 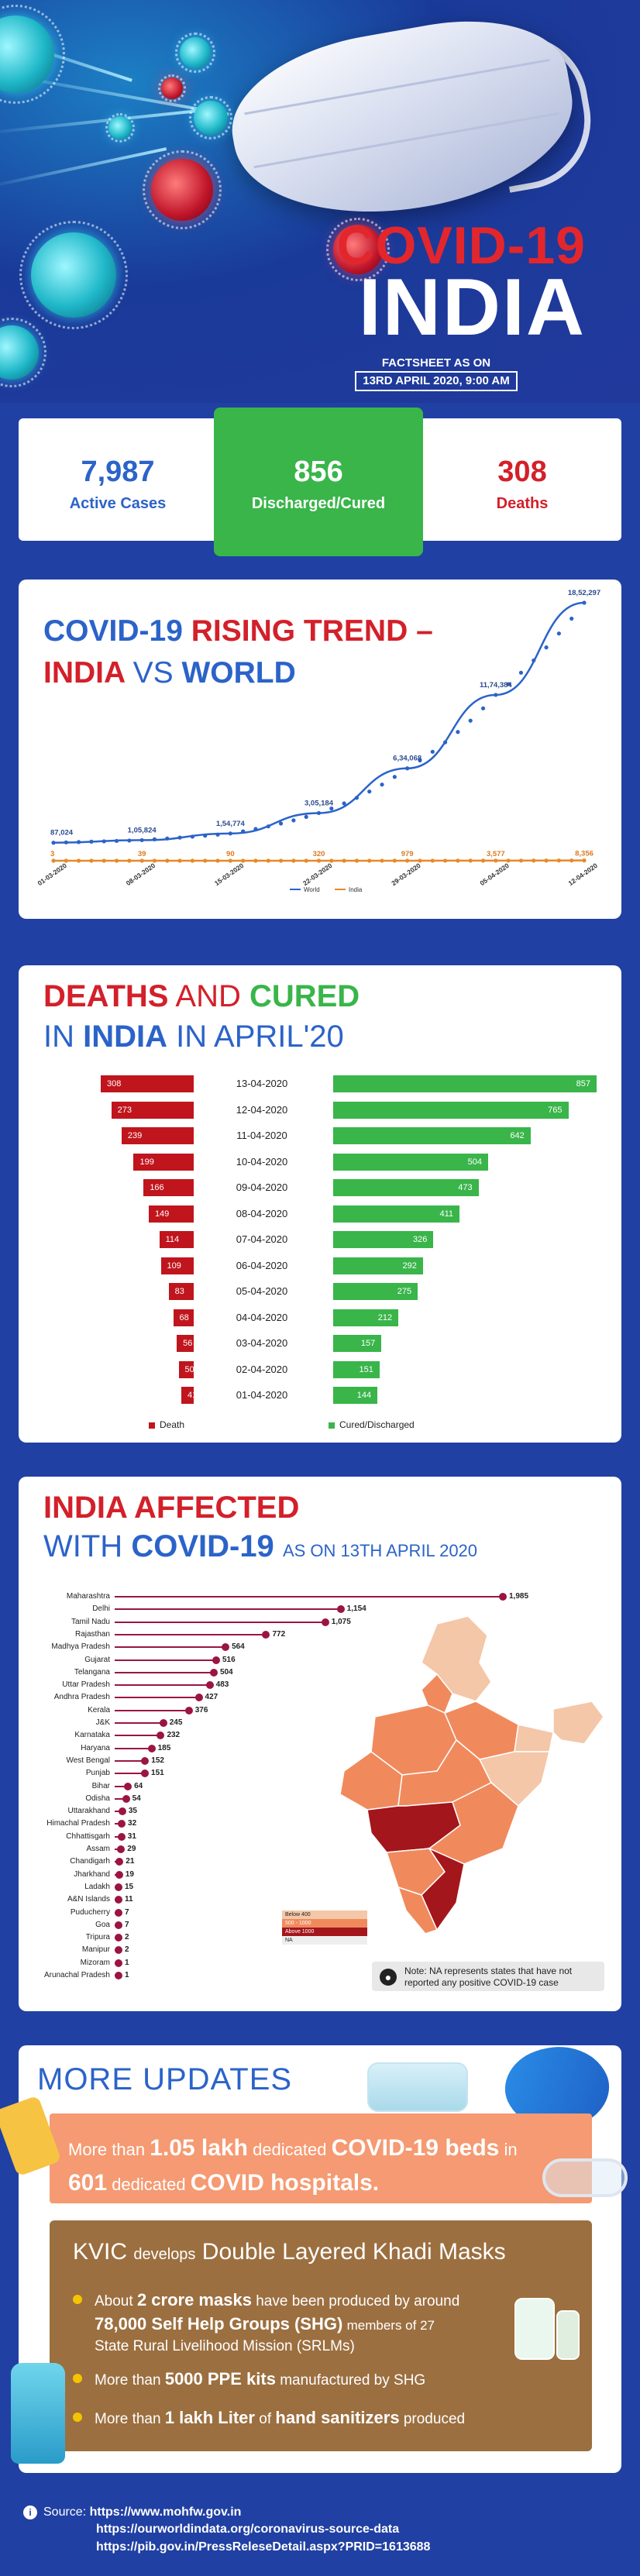 What do you see at coordinates (406, 1187) in the screenshot?
I see `cured-bar: 473` at bounding box center [406, 1187].